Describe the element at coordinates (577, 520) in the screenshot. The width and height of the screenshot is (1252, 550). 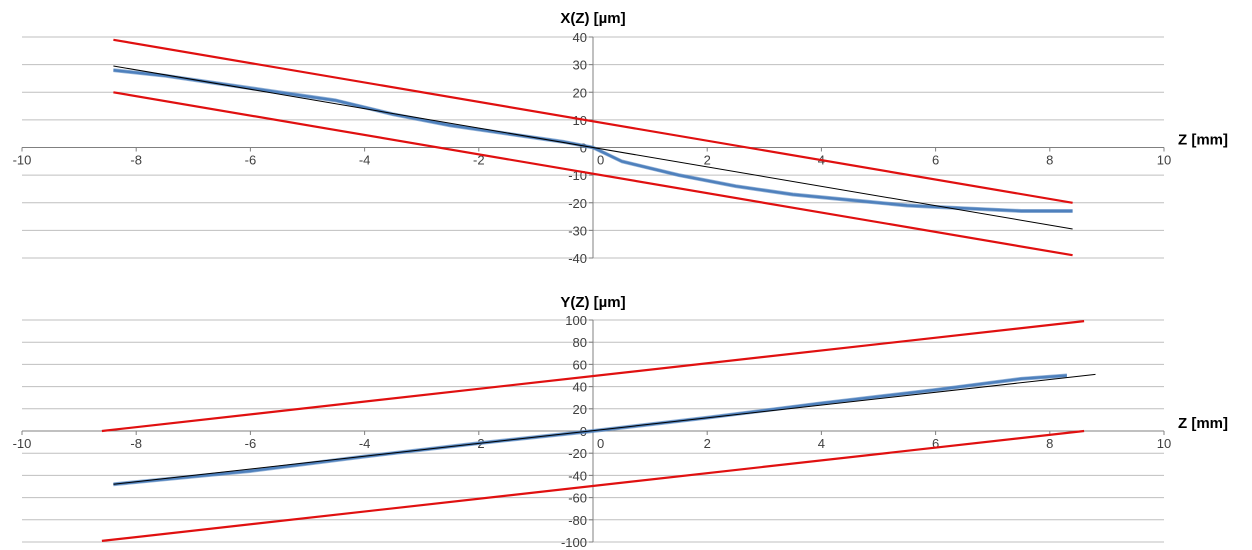
I see `y-tick-label: -80` at that location.